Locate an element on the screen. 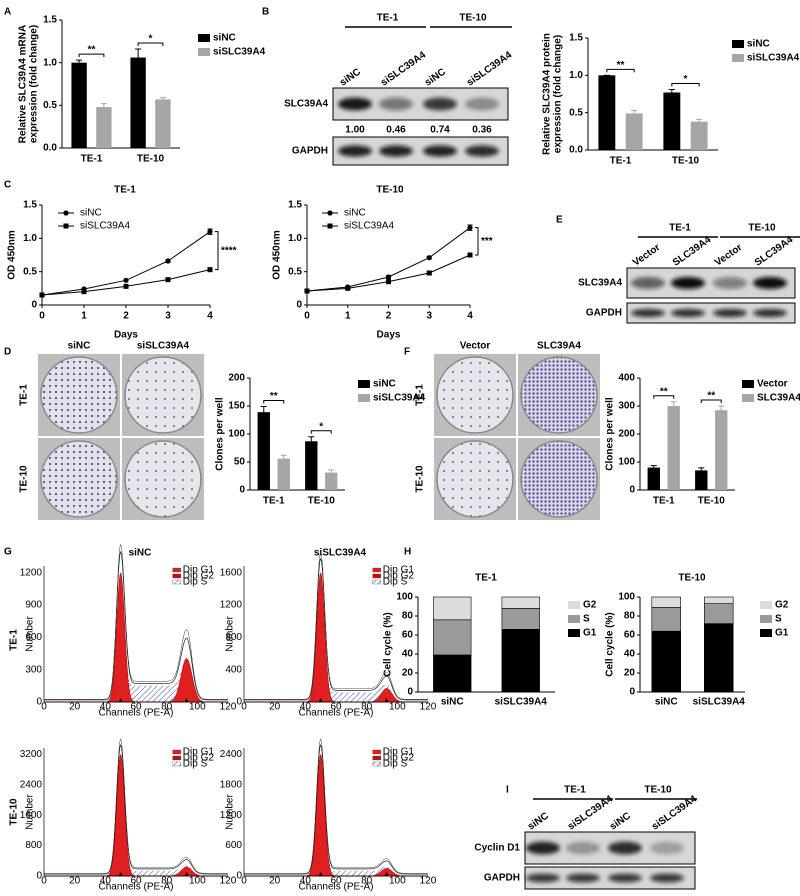 The width and height of the screenshot is (800, 896). y-tick-label: 150 is located at coordinates (236, 406).